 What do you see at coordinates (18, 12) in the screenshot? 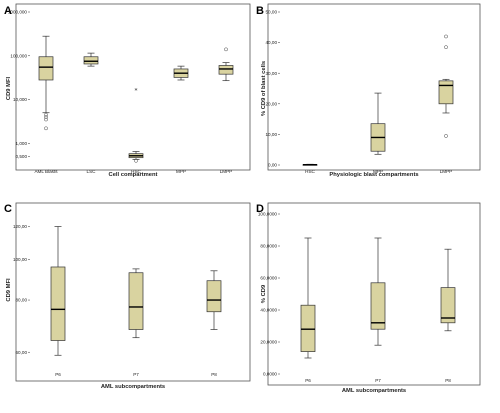
I see `y-tick-label: 1000,000` at bounding box center [18, 12].